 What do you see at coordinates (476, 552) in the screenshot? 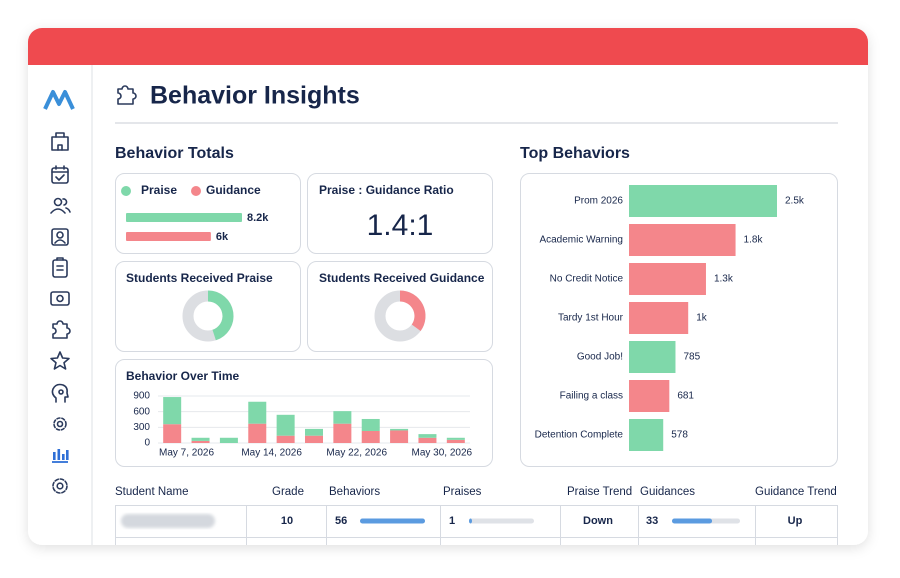
I see `table-row` at bounding box center [476, 552].